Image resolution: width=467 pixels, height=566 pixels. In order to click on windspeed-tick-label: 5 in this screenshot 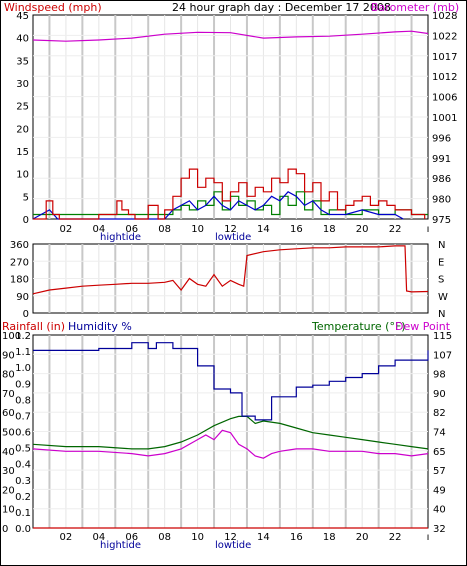, I will do `click(26, 197)`.